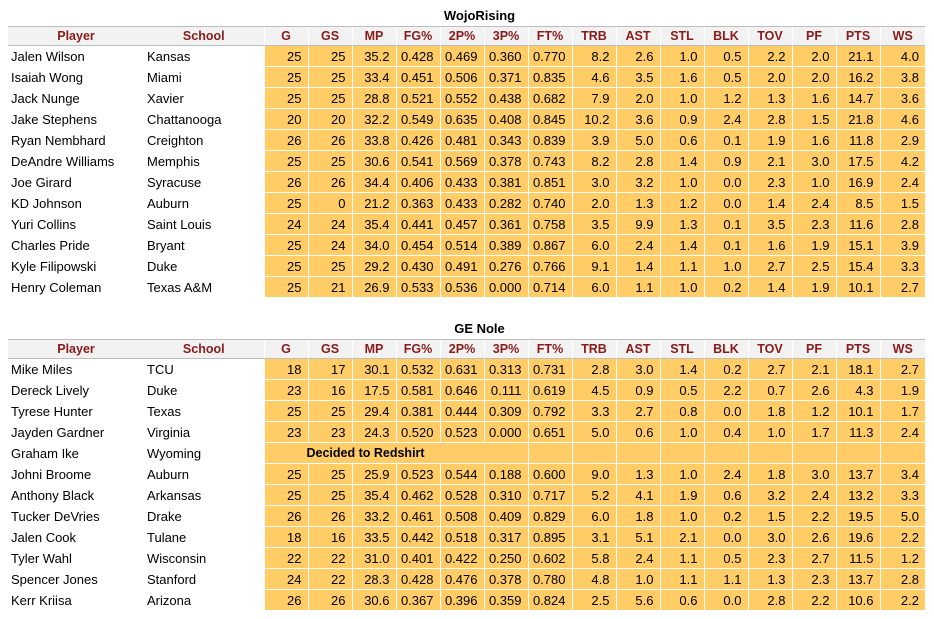 This screenshot has height=619, width=934. Describe the element at coordinates (461, 161) in the screenshot. I see `stat-cell: 0.569` at that location.